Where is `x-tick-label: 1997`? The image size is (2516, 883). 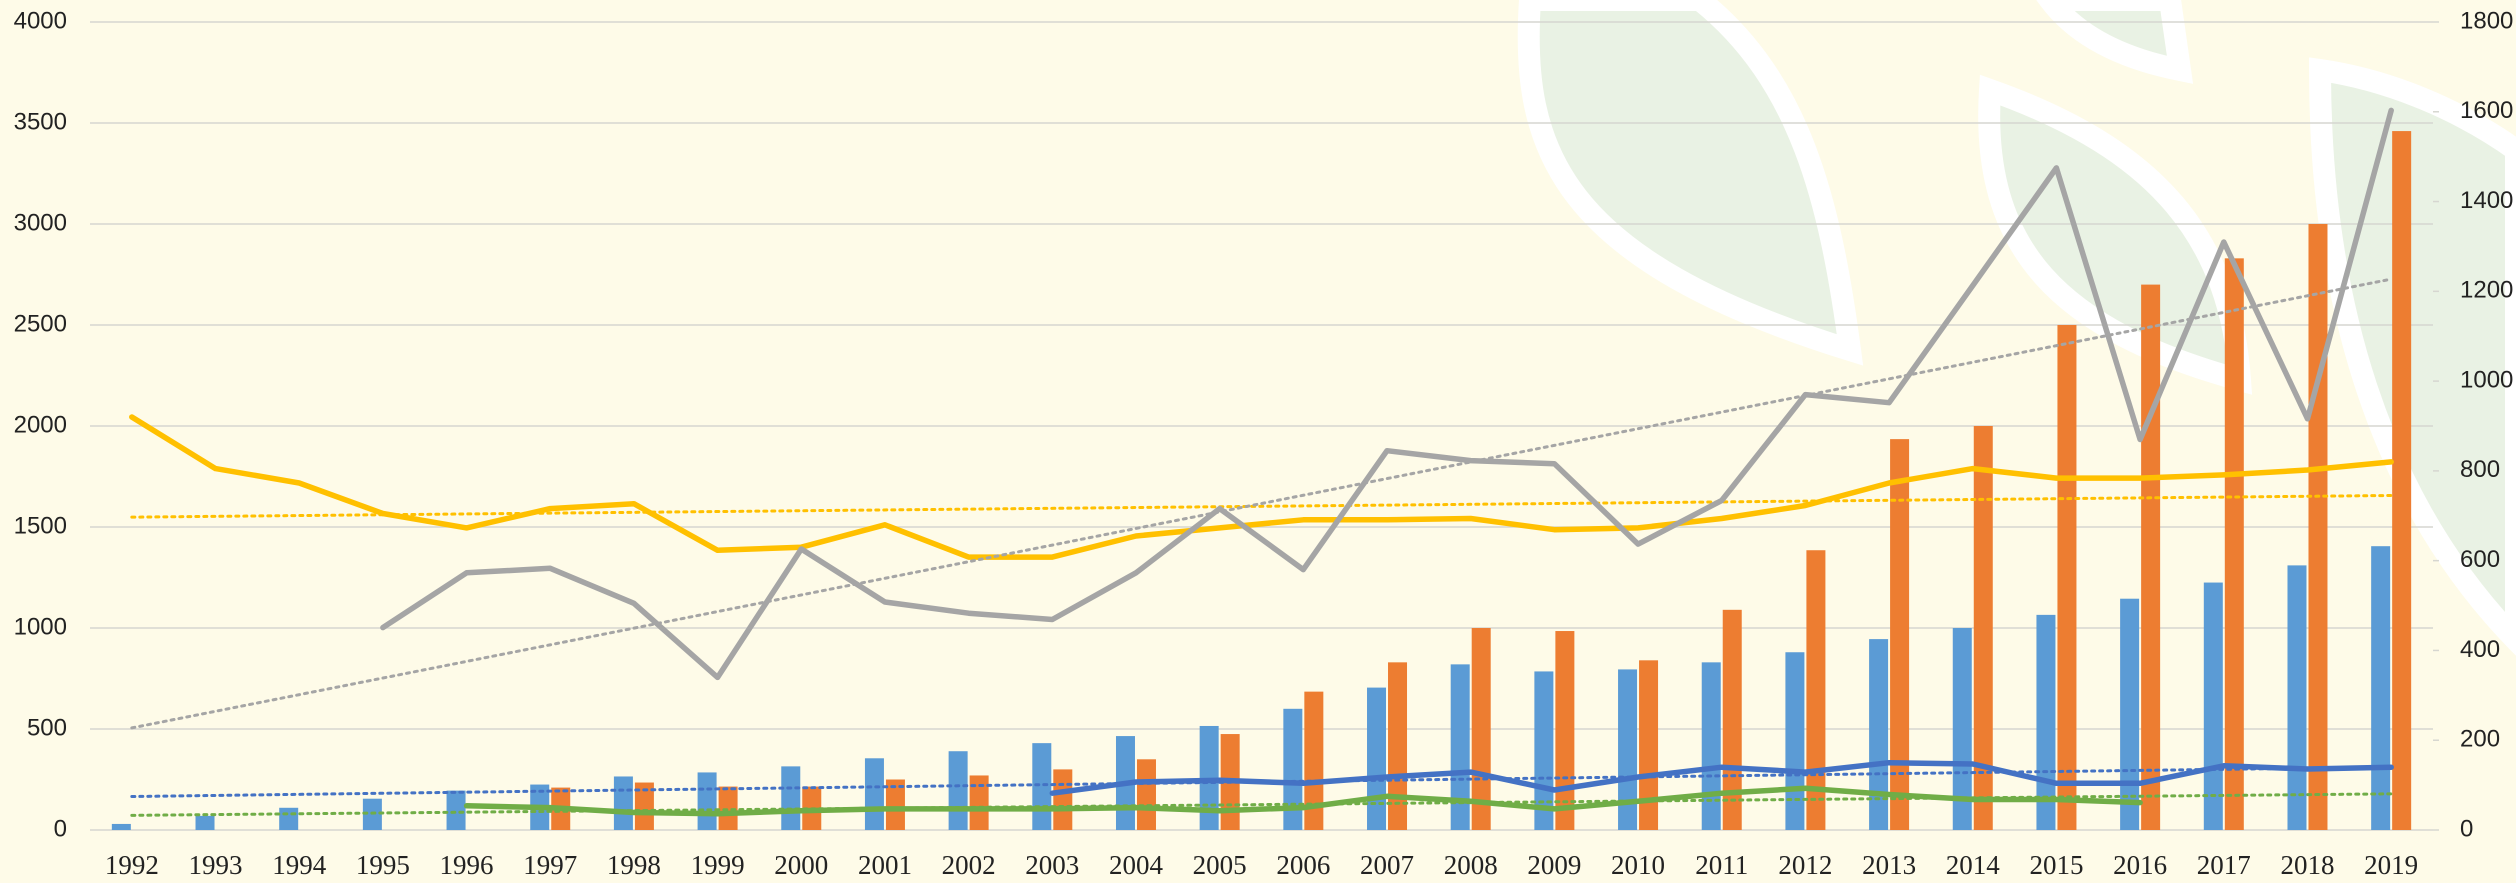
x-tick-label: 1997 is located at coordinates (550, 865).